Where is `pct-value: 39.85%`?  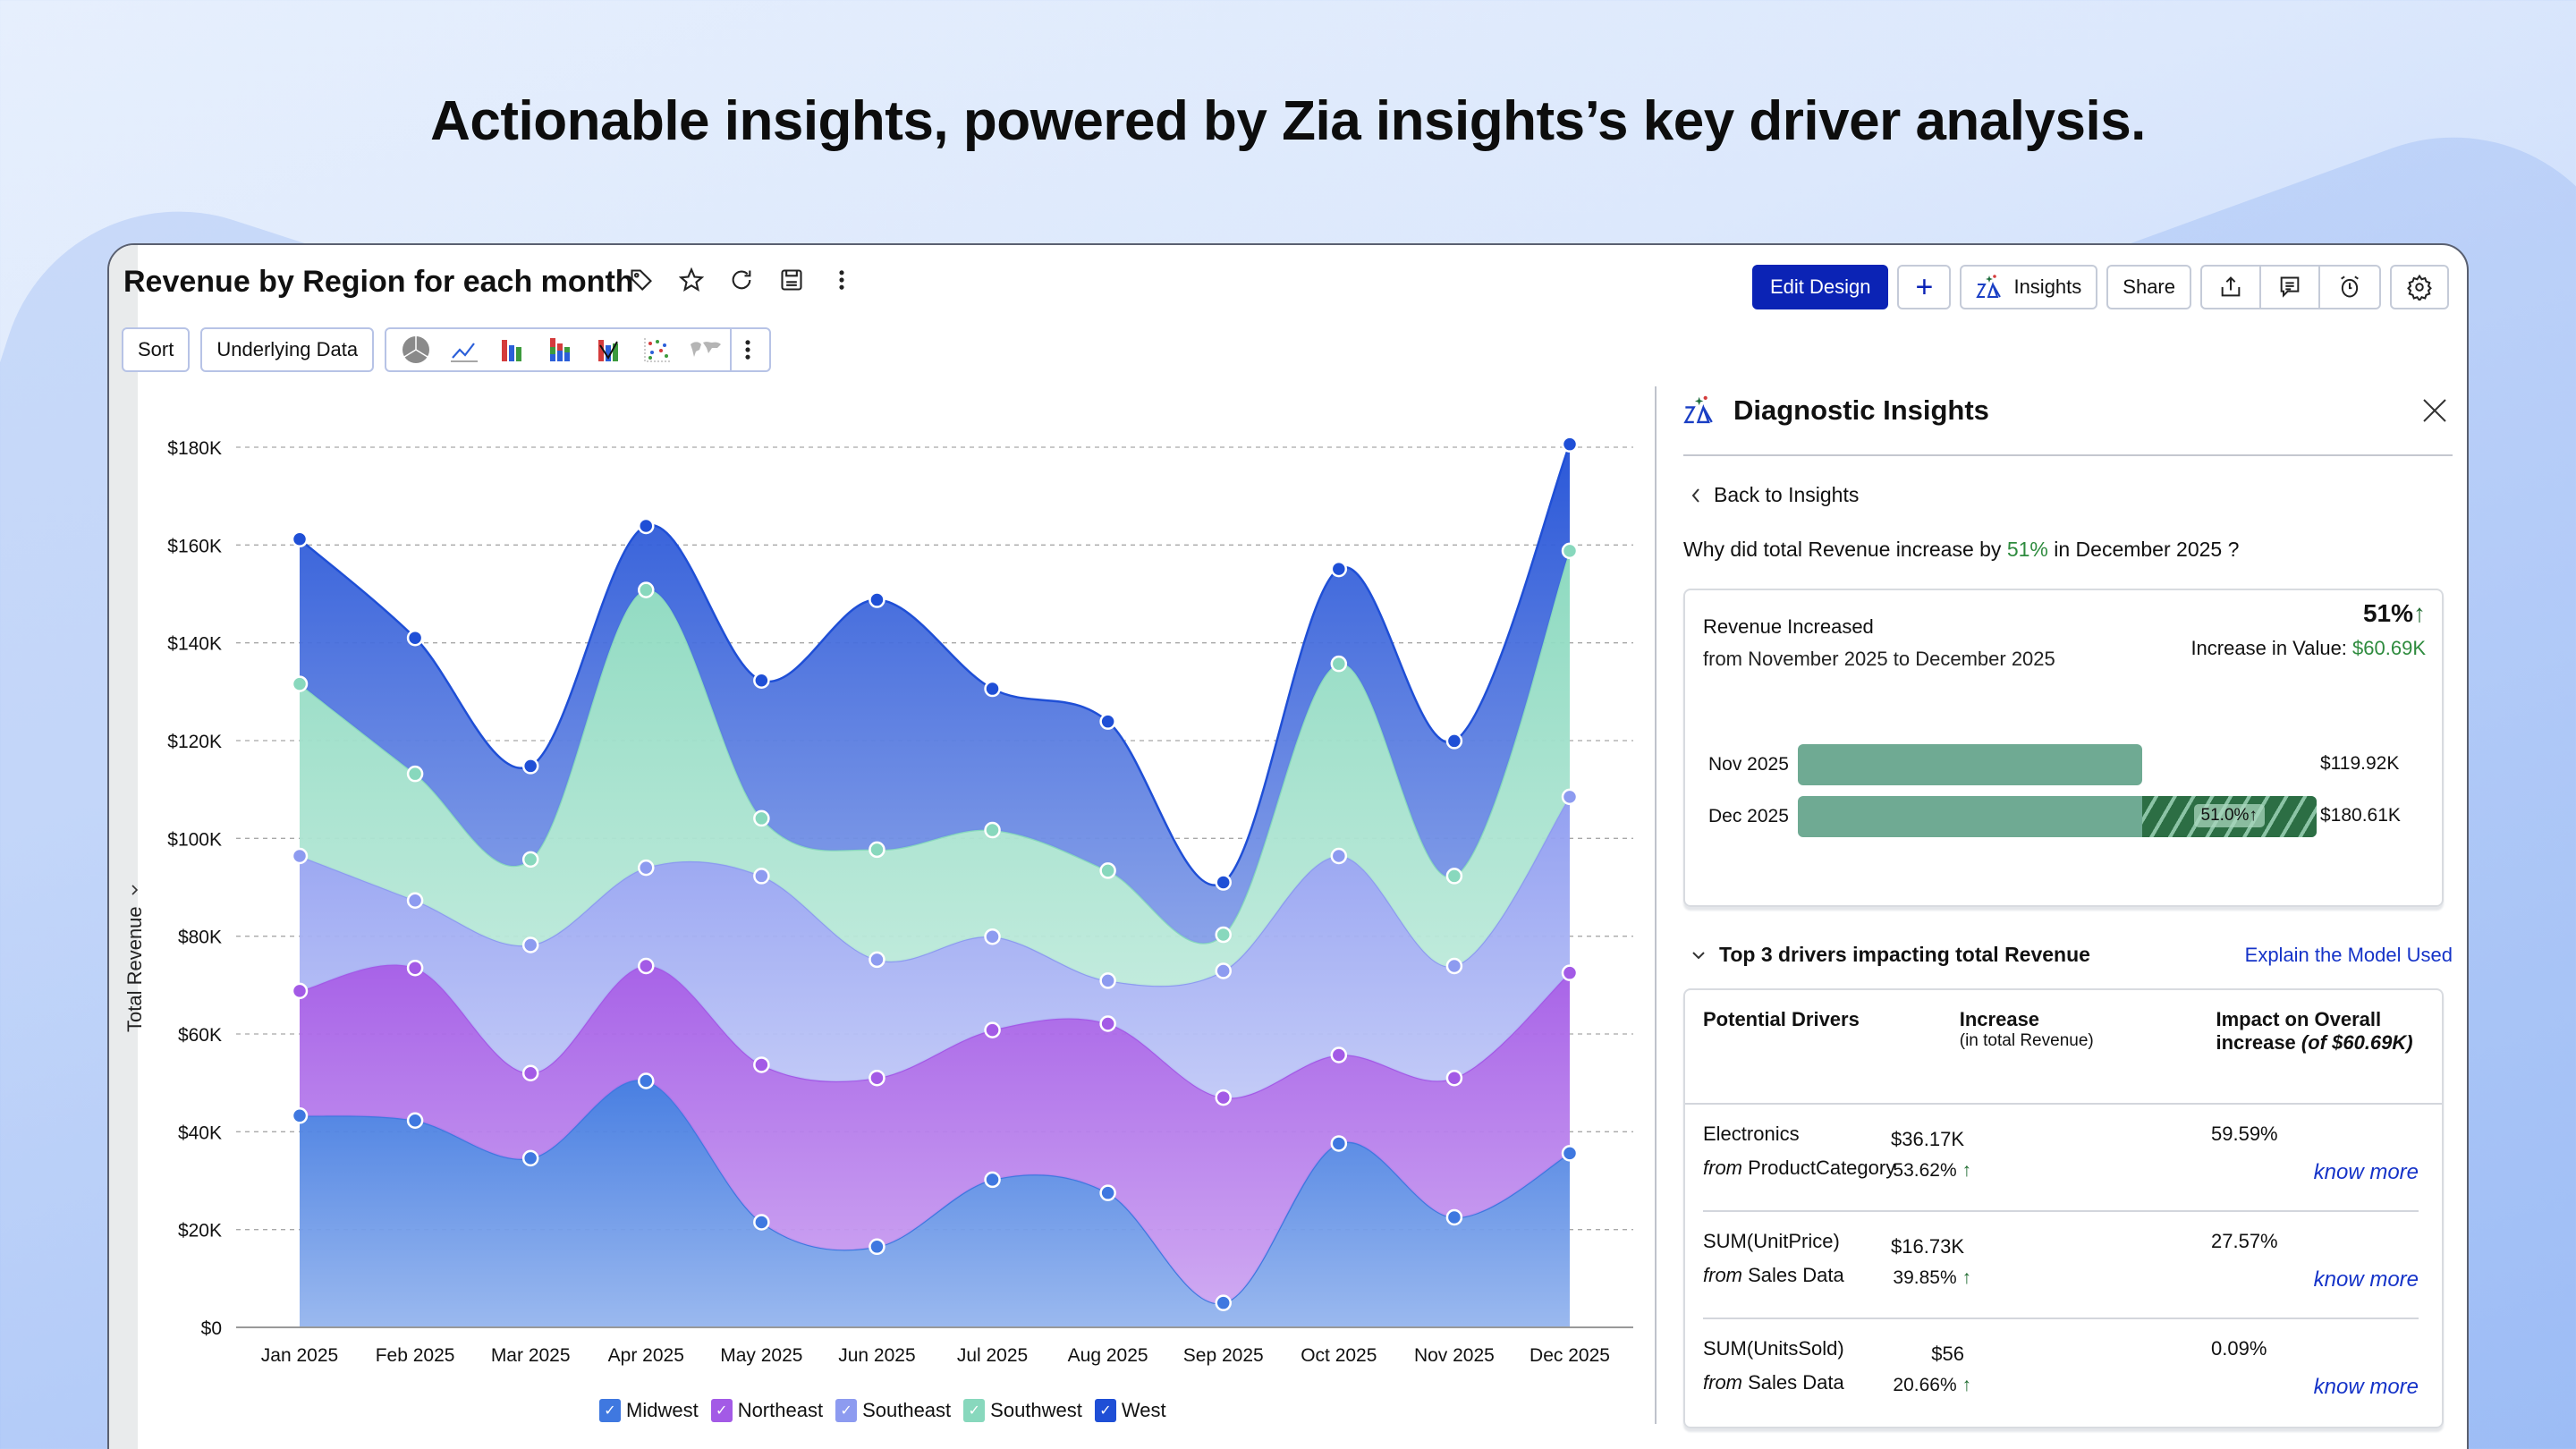
pct-value: 39.85% is located at coordinates (1925, 1277).